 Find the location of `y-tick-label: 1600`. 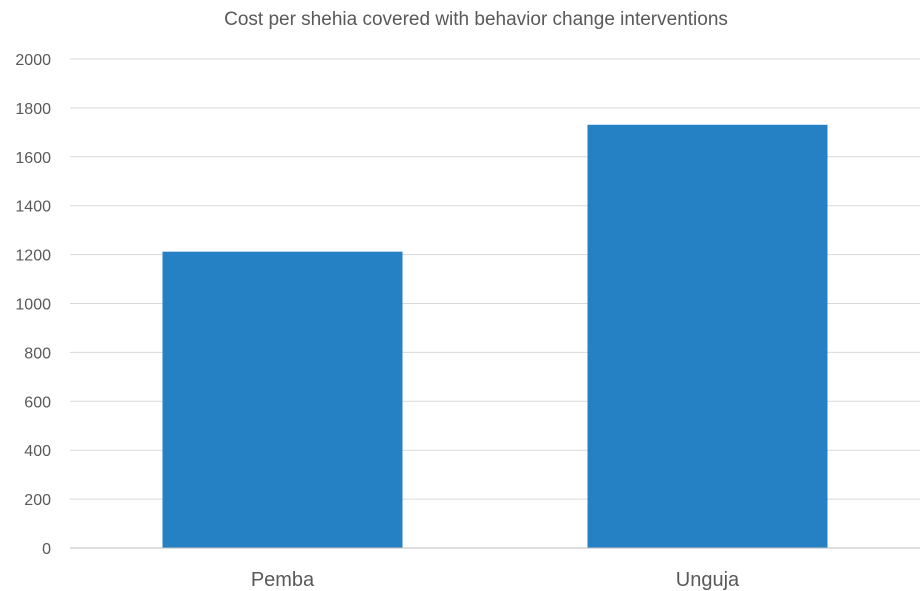

y-tick-label: 1600 is located at coordinates (33, 158).